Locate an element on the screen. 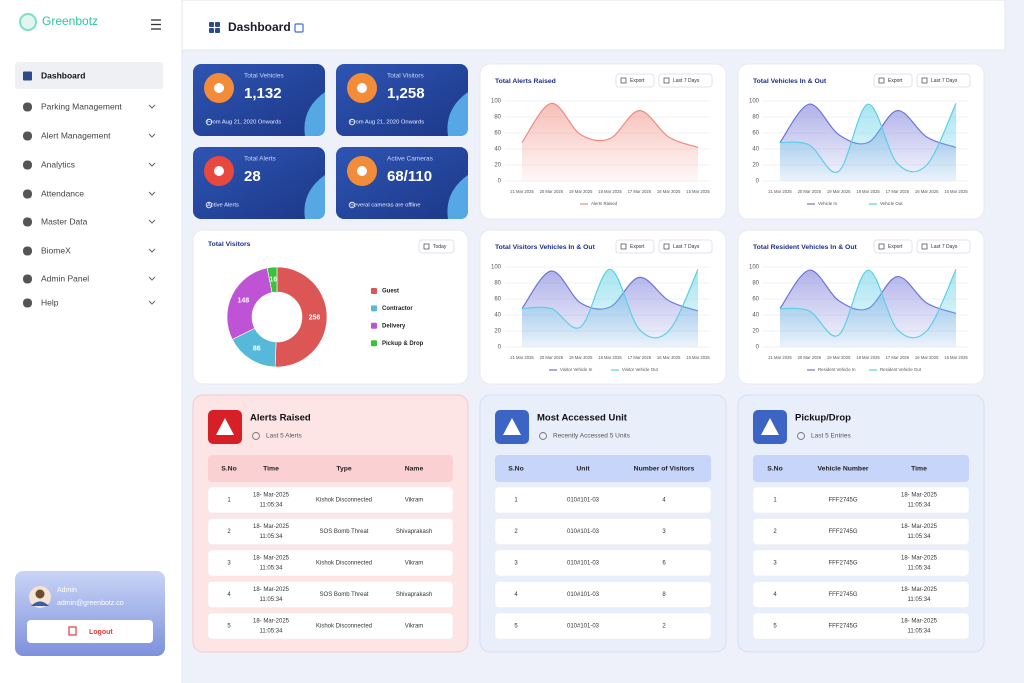 This screenshot has height=683, width=1024. note-icon is located at coordinates (209, 122).